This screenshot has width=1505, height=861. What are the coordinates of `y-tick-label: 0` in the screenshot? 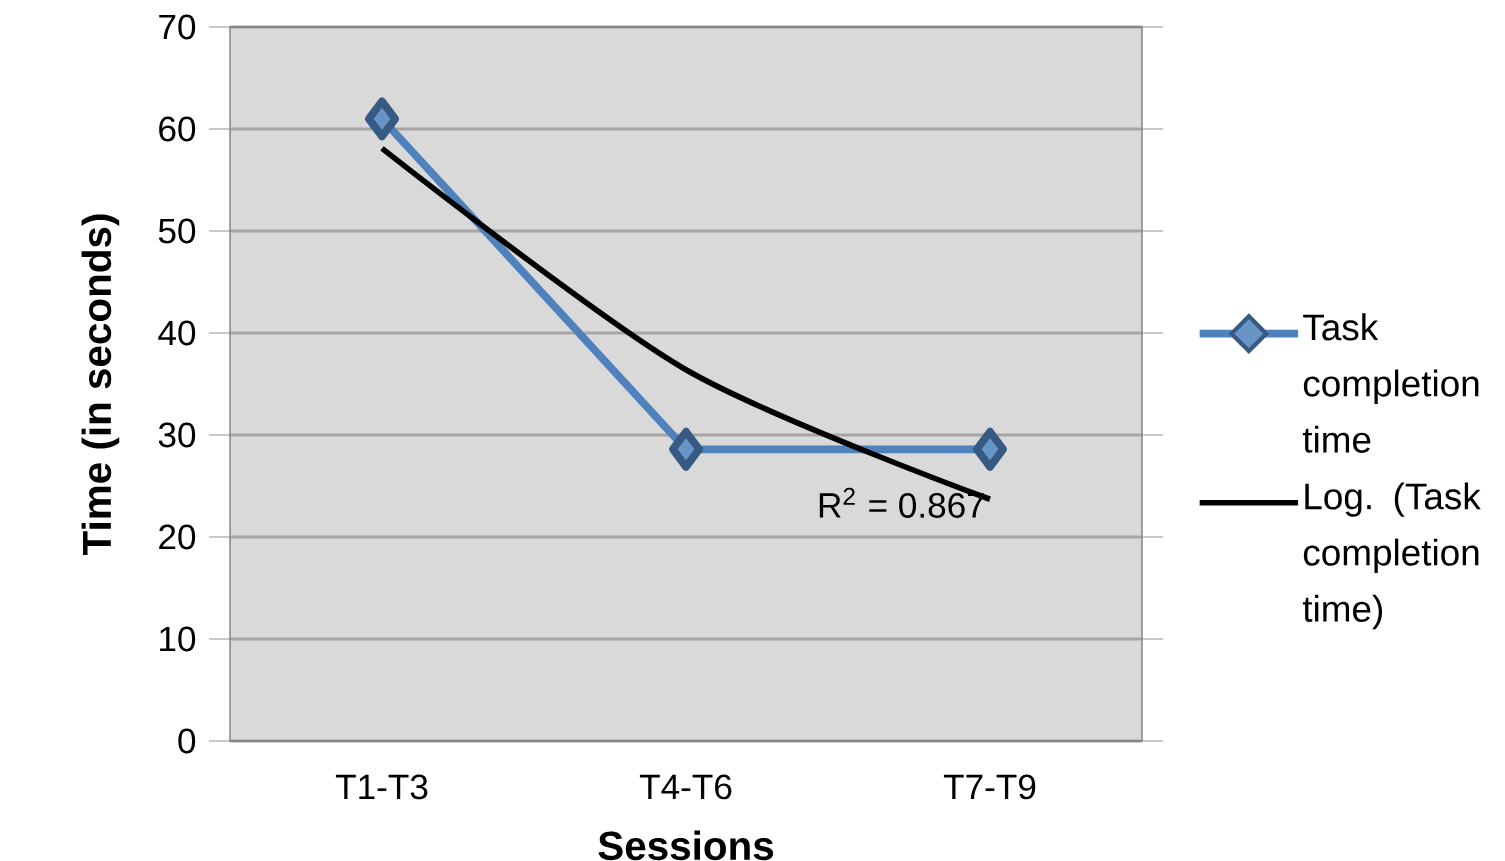 It's located at (187, 741).